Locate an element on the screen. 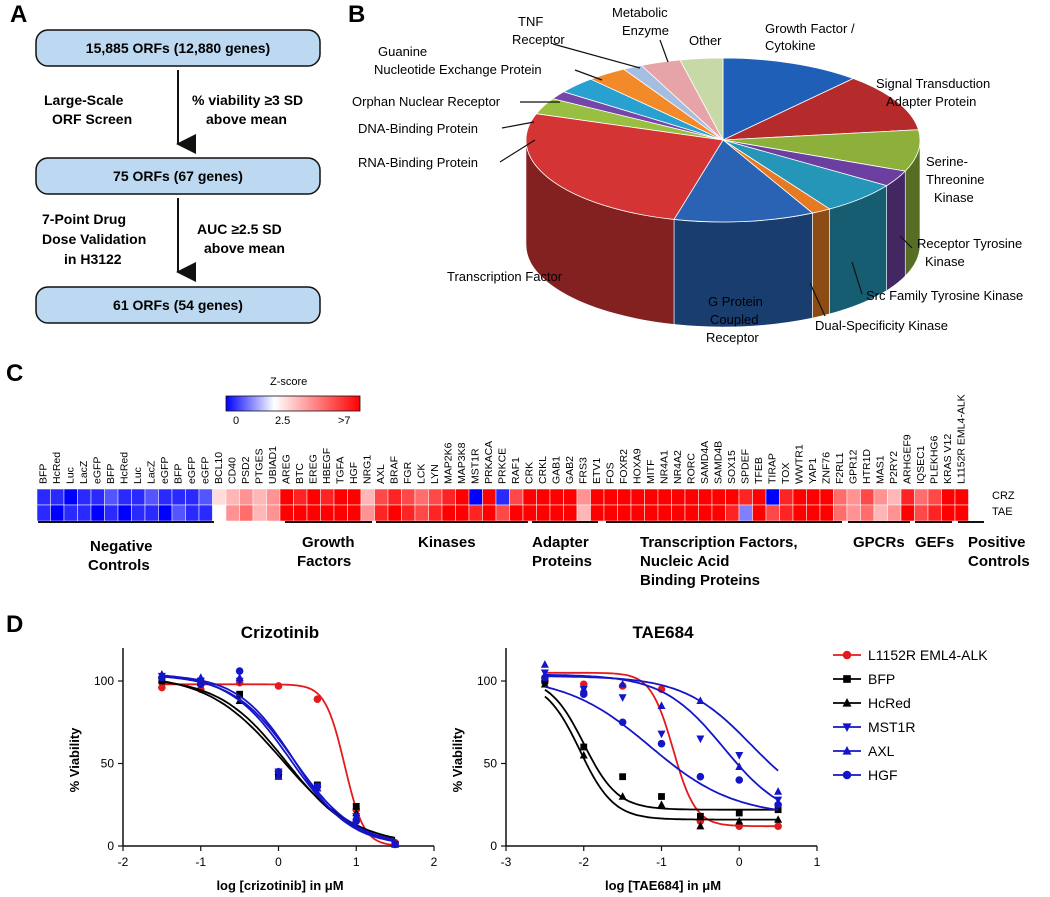 The height and width of the screenshot is (897, 1050). legend-marker is located at coordinates (847, 655).